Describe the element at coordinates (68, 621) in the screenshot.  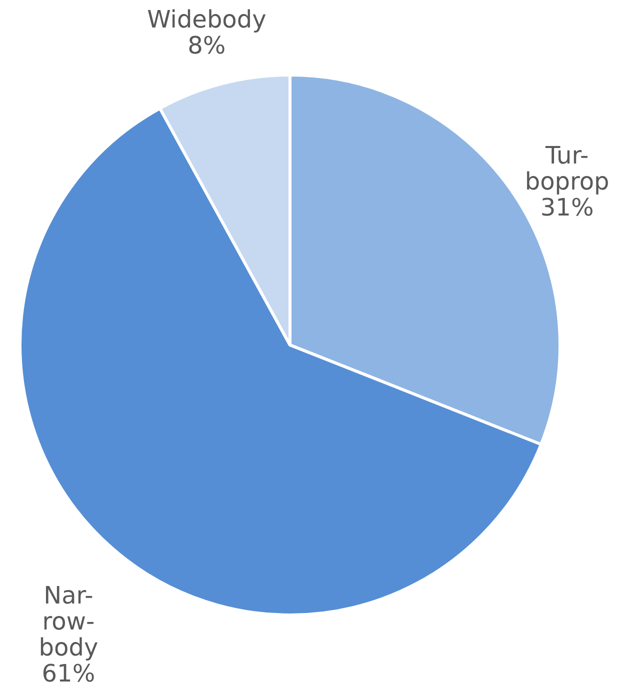
I see `slice-label: Nar-row-body` at that location.